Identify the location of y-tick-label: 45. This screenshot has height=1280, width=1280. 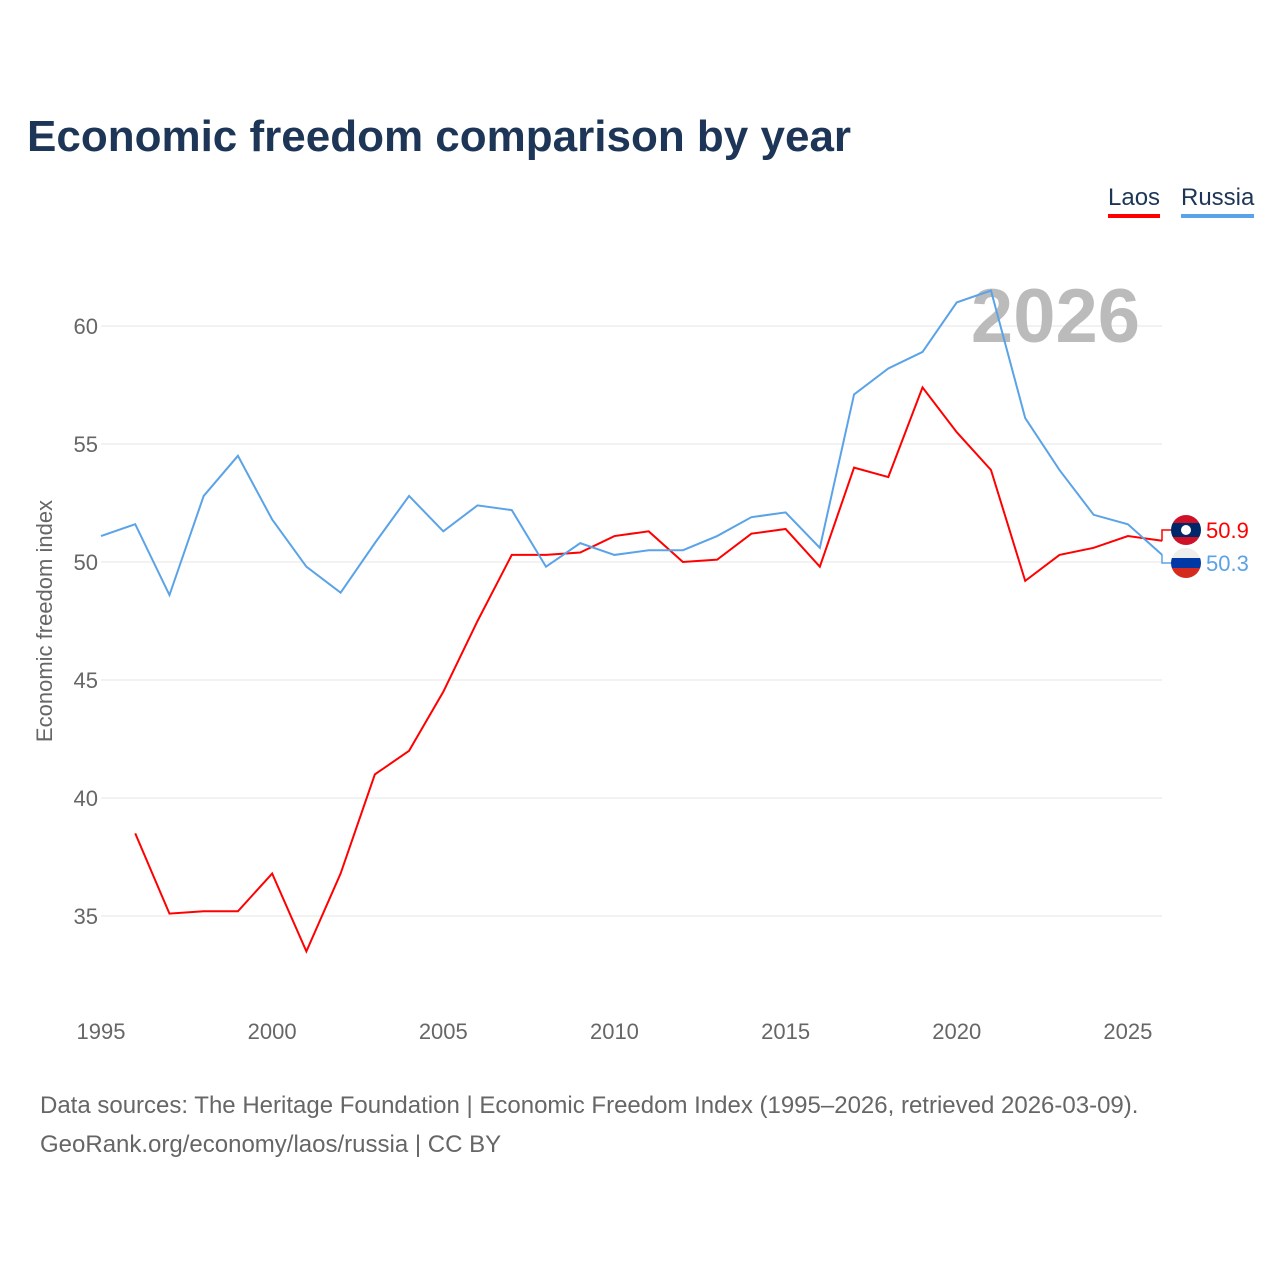
(86, 680).